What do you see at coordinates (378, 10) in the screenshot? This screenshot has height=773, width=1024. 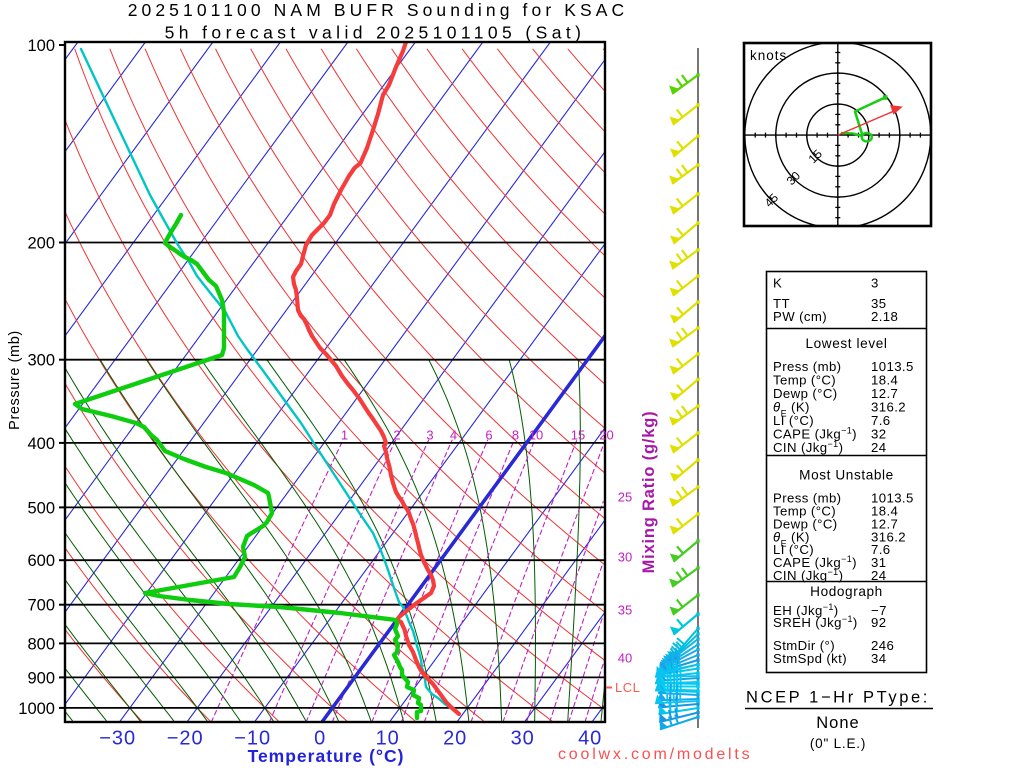 I see `svg-text:2025101100 NAM BUFR Sounding f: 2025101100 NAM BUFR Sounding for KSAC` at bounding box center [378, 10].